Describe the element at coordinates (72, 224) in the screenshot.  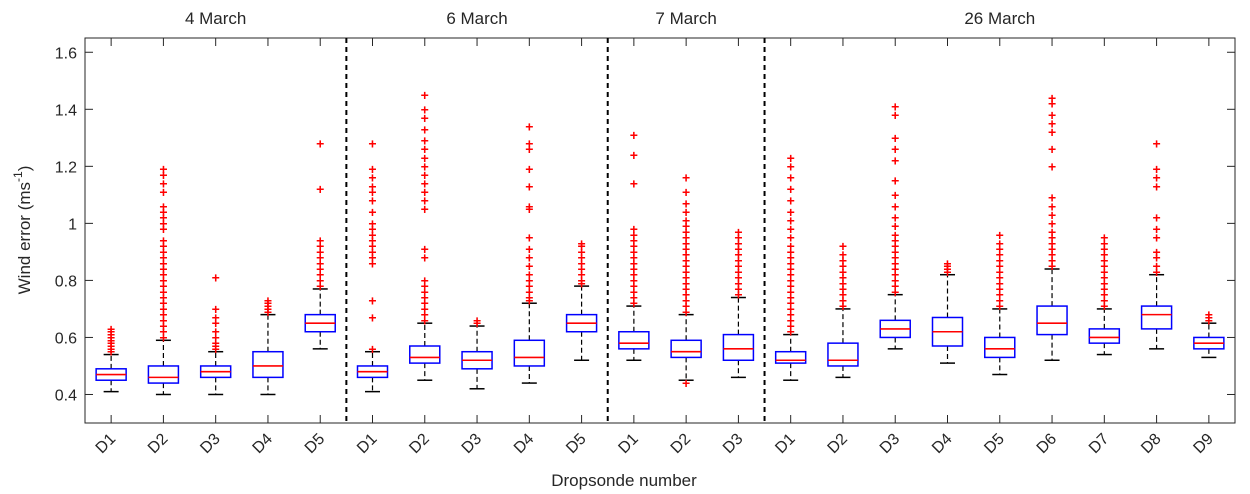
I see `y-tick-label: 1` at that location.